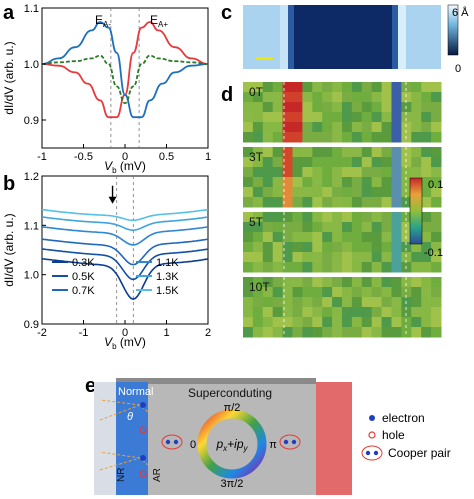  I want to click on colorbar-d, so click(416, 211).